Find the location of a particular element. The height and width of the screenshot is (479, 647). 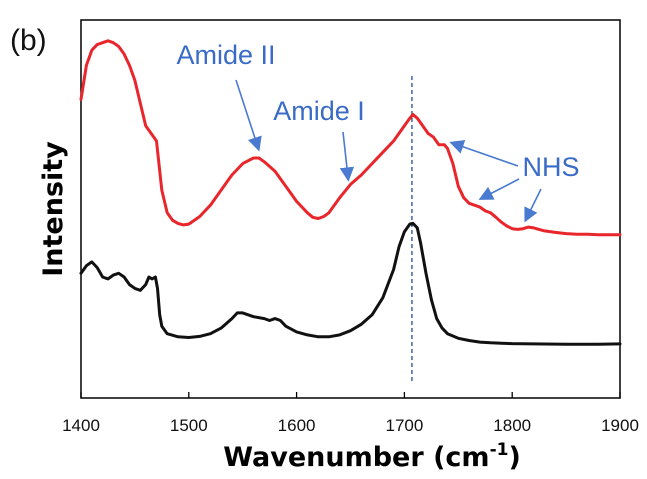

x-tick-label: 1700 is located at coordinates (404, 425).